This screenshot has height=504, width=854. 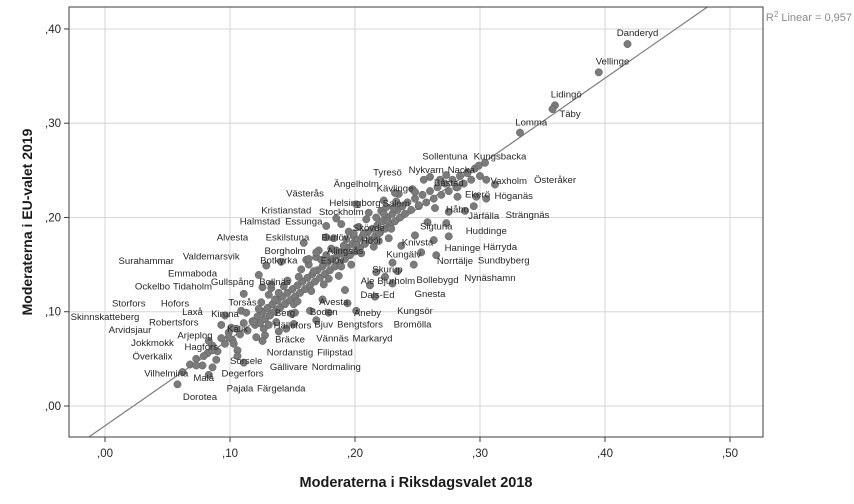 What do you see at coordinates (341, 212) in the screenshot?
I see `point-label: Stockholm` at bounding box center [341, 212].